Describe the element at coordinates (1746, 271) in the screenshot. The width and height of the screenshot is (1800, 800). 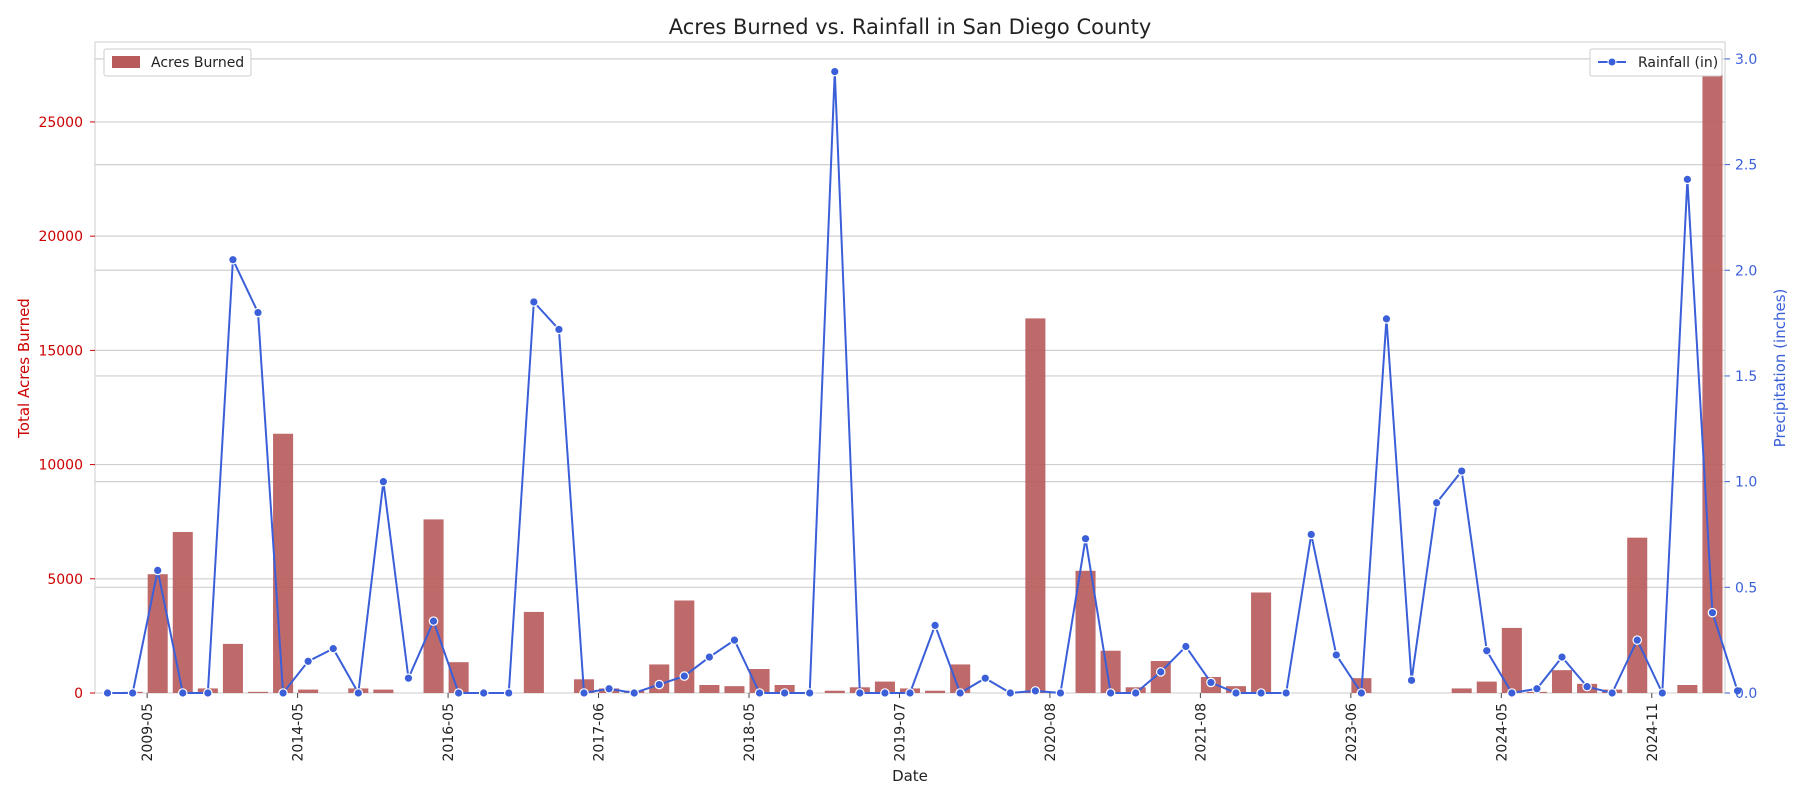
I see `right-tick-label: 2.0` at that location.